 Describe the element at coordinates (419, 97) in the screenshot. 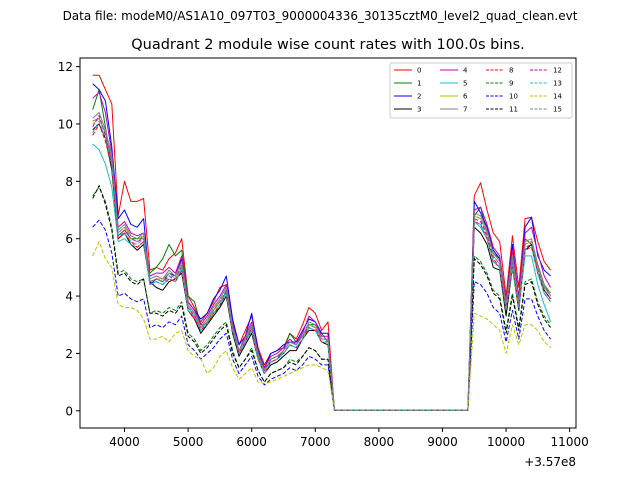

I see `legend-label-2: 2` at that location.